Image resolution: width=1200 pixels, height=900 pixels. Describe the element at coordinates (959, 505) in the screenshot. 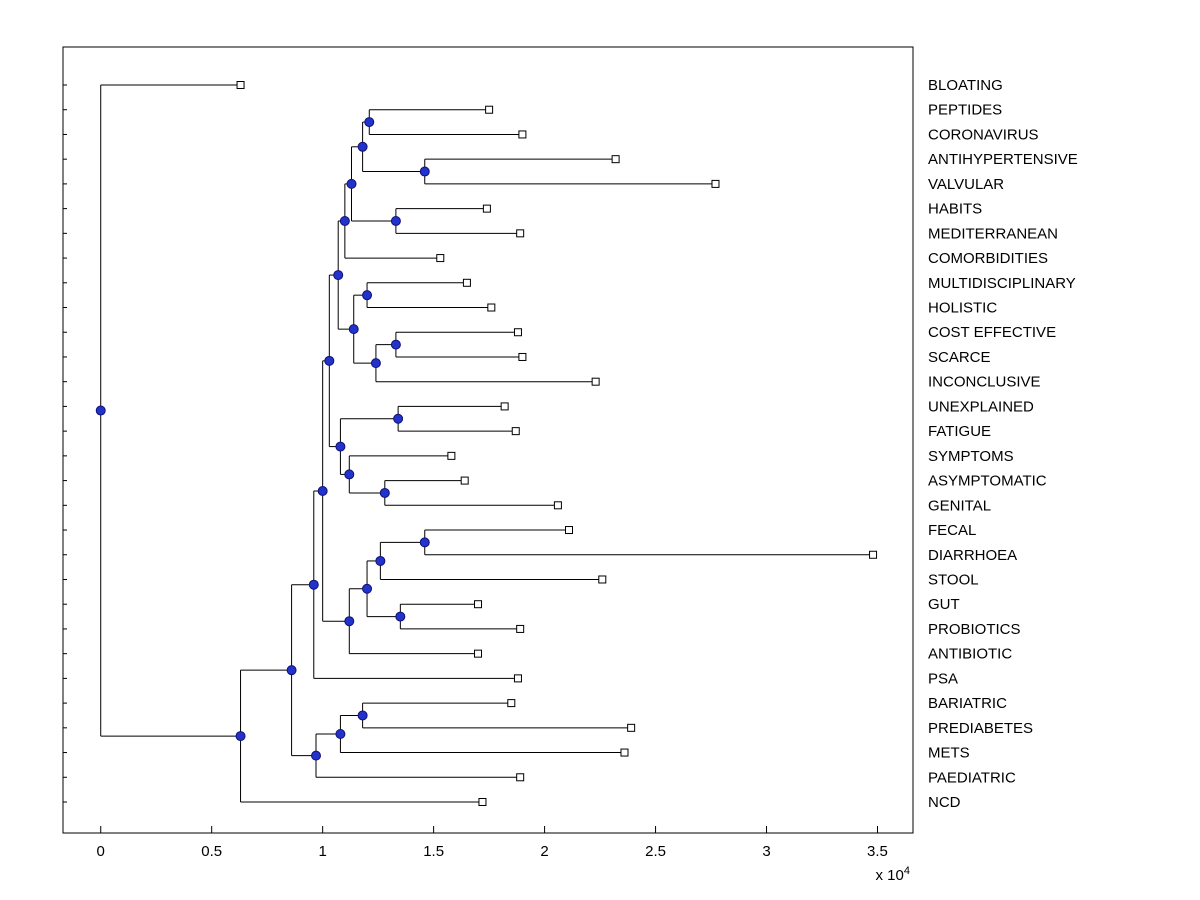

I see `leaf-label: GENITAL` at that location.